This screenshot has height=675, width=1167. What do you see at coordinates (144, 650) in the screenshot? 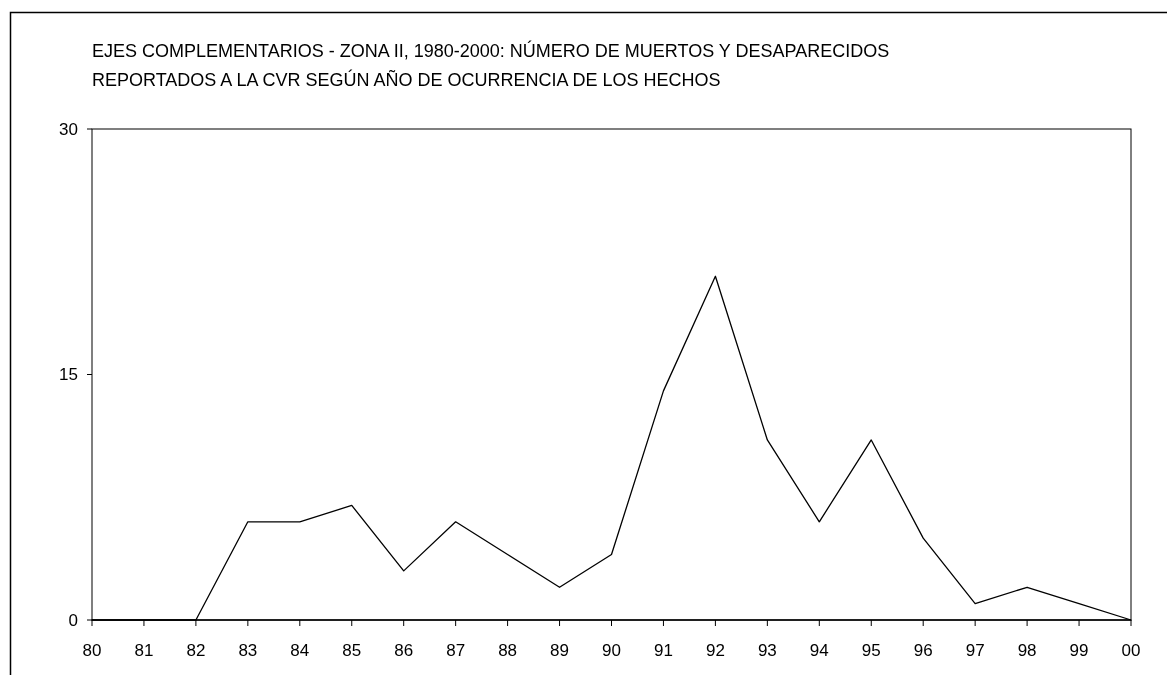
I see `x-tick-label: 81` at bounding box center [144, 650].